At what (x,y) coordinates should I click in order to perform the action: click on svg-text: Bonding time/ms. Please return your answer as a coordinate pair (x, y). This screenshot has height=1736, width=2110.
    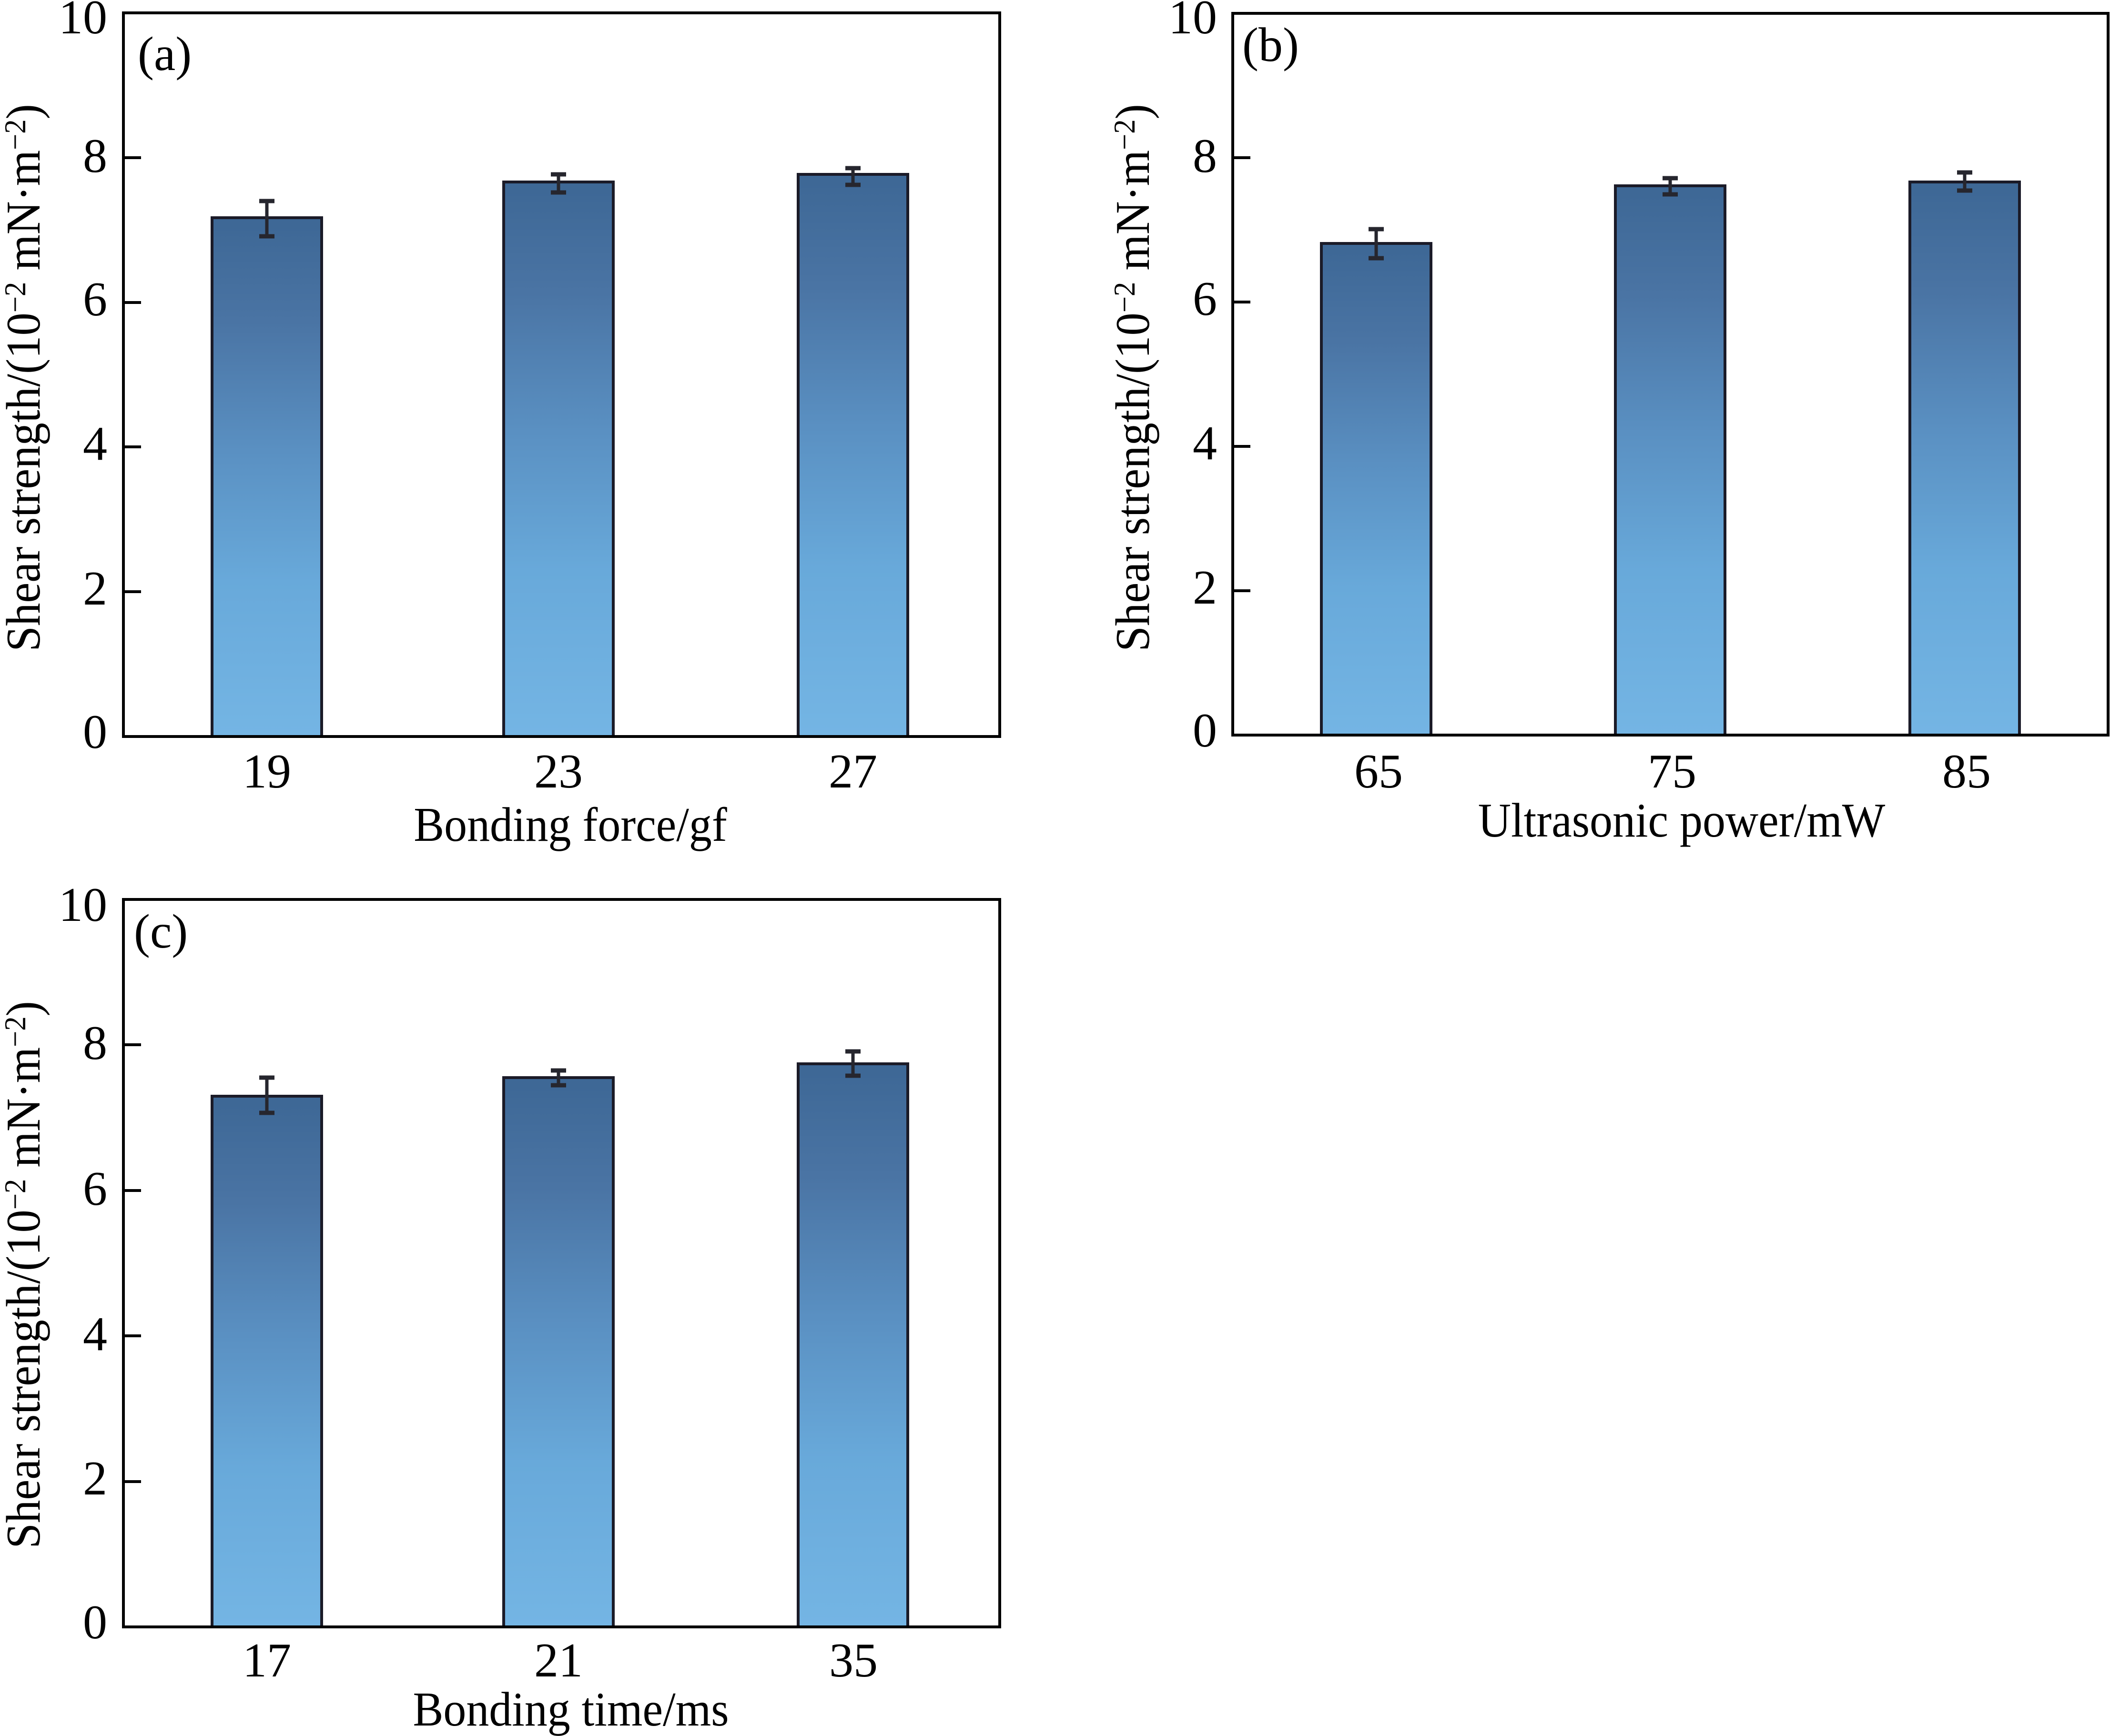
    Looking at the image, I should click on (571, 1709).